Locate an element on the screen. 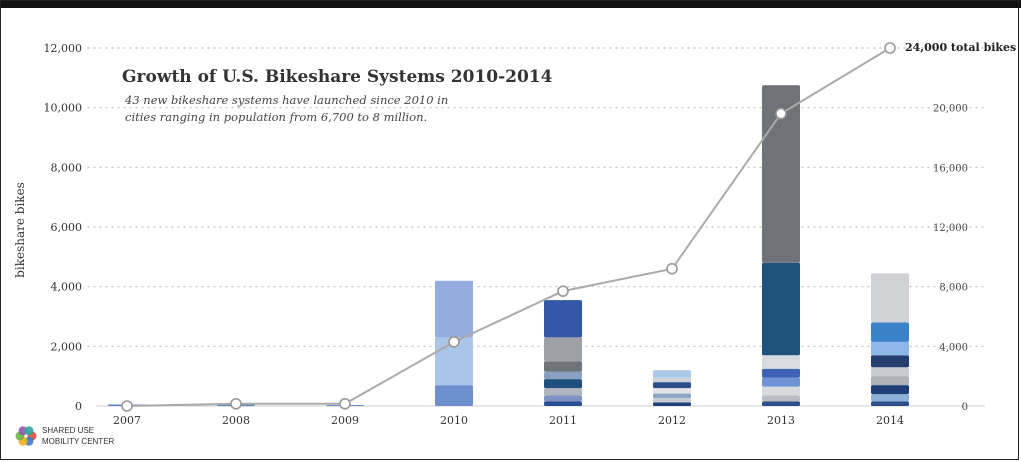 The height and width of the screenshot is (462, 1021). bar-2012 is located at coordinates (672, 388).